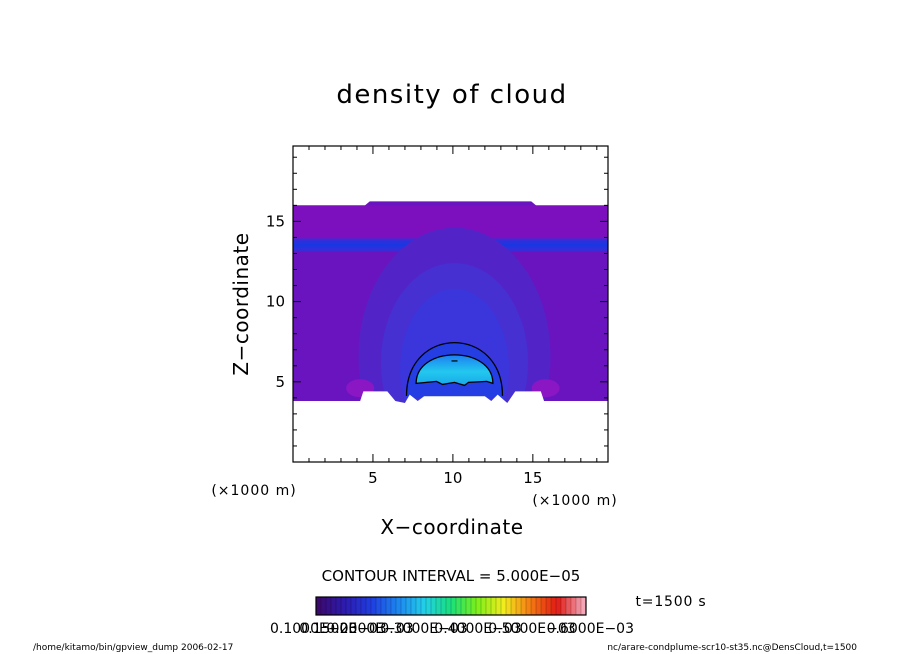  I want to click on colorbar-tick-label: 0.2000E−03, so click(369, 629).